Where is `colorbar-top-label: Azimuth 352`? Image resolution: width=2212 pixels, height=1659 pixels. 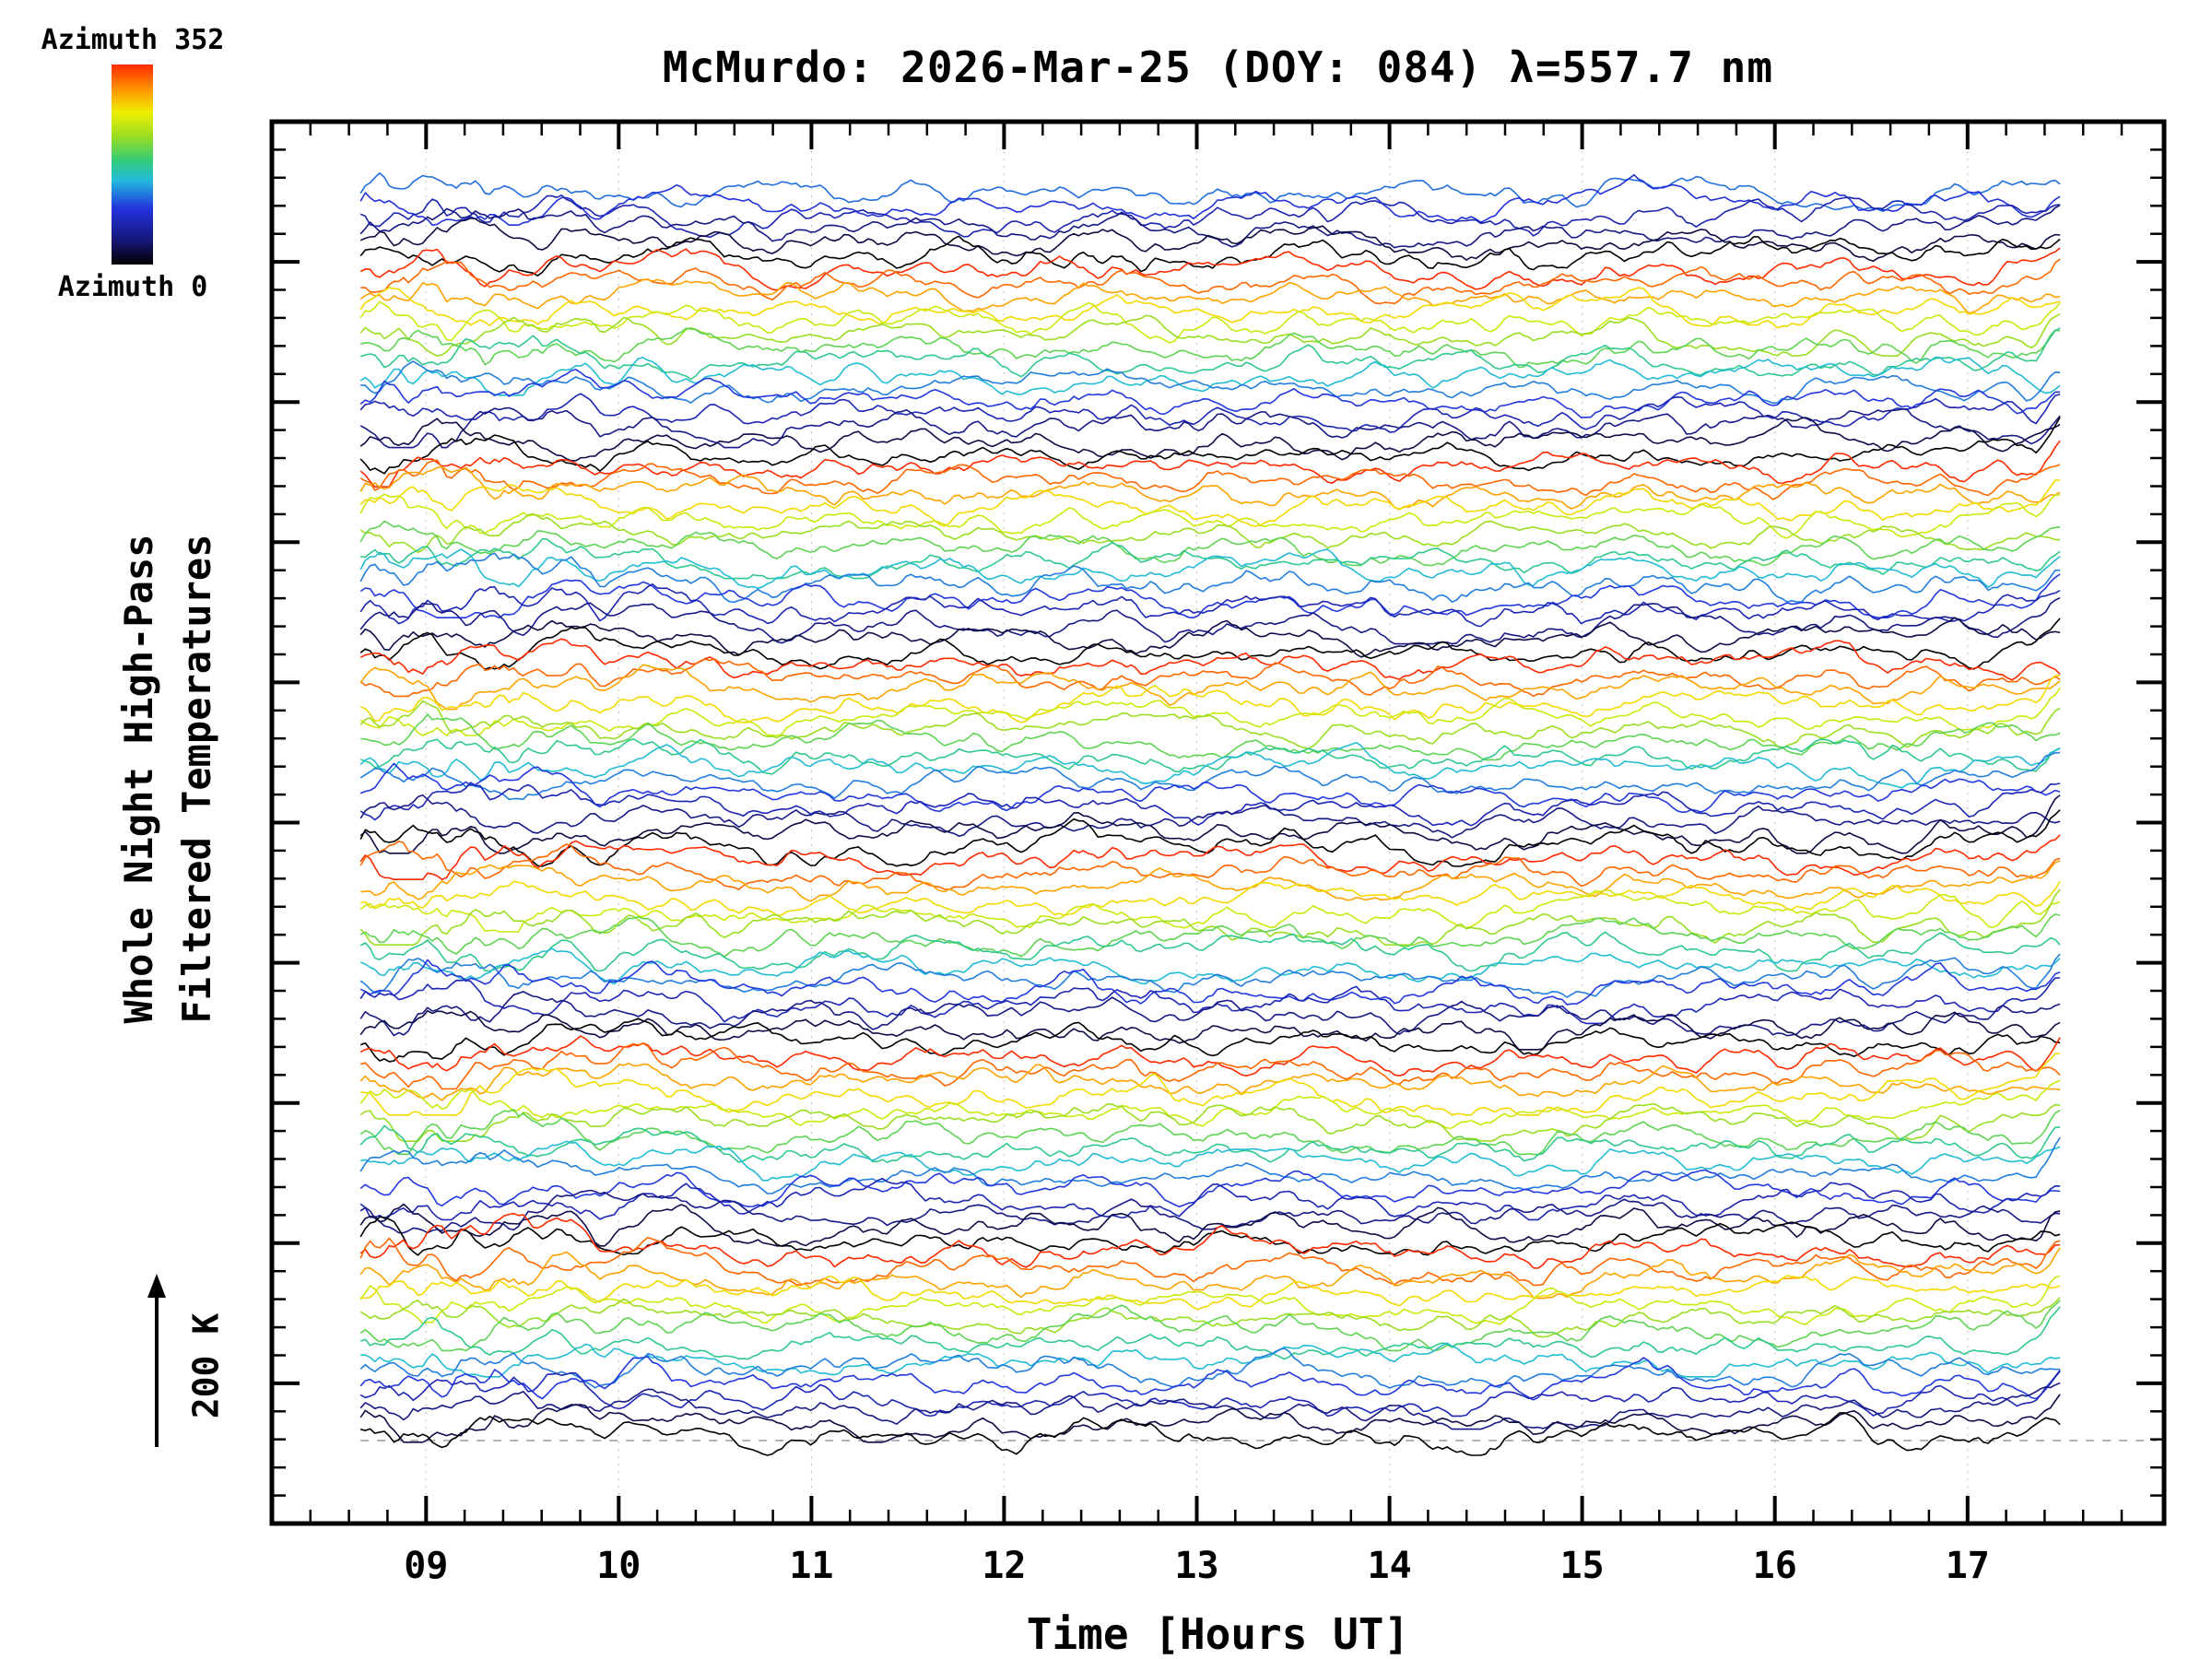 colorbar-top-label: Azimuth 352 is located at coordinates (133, 40).